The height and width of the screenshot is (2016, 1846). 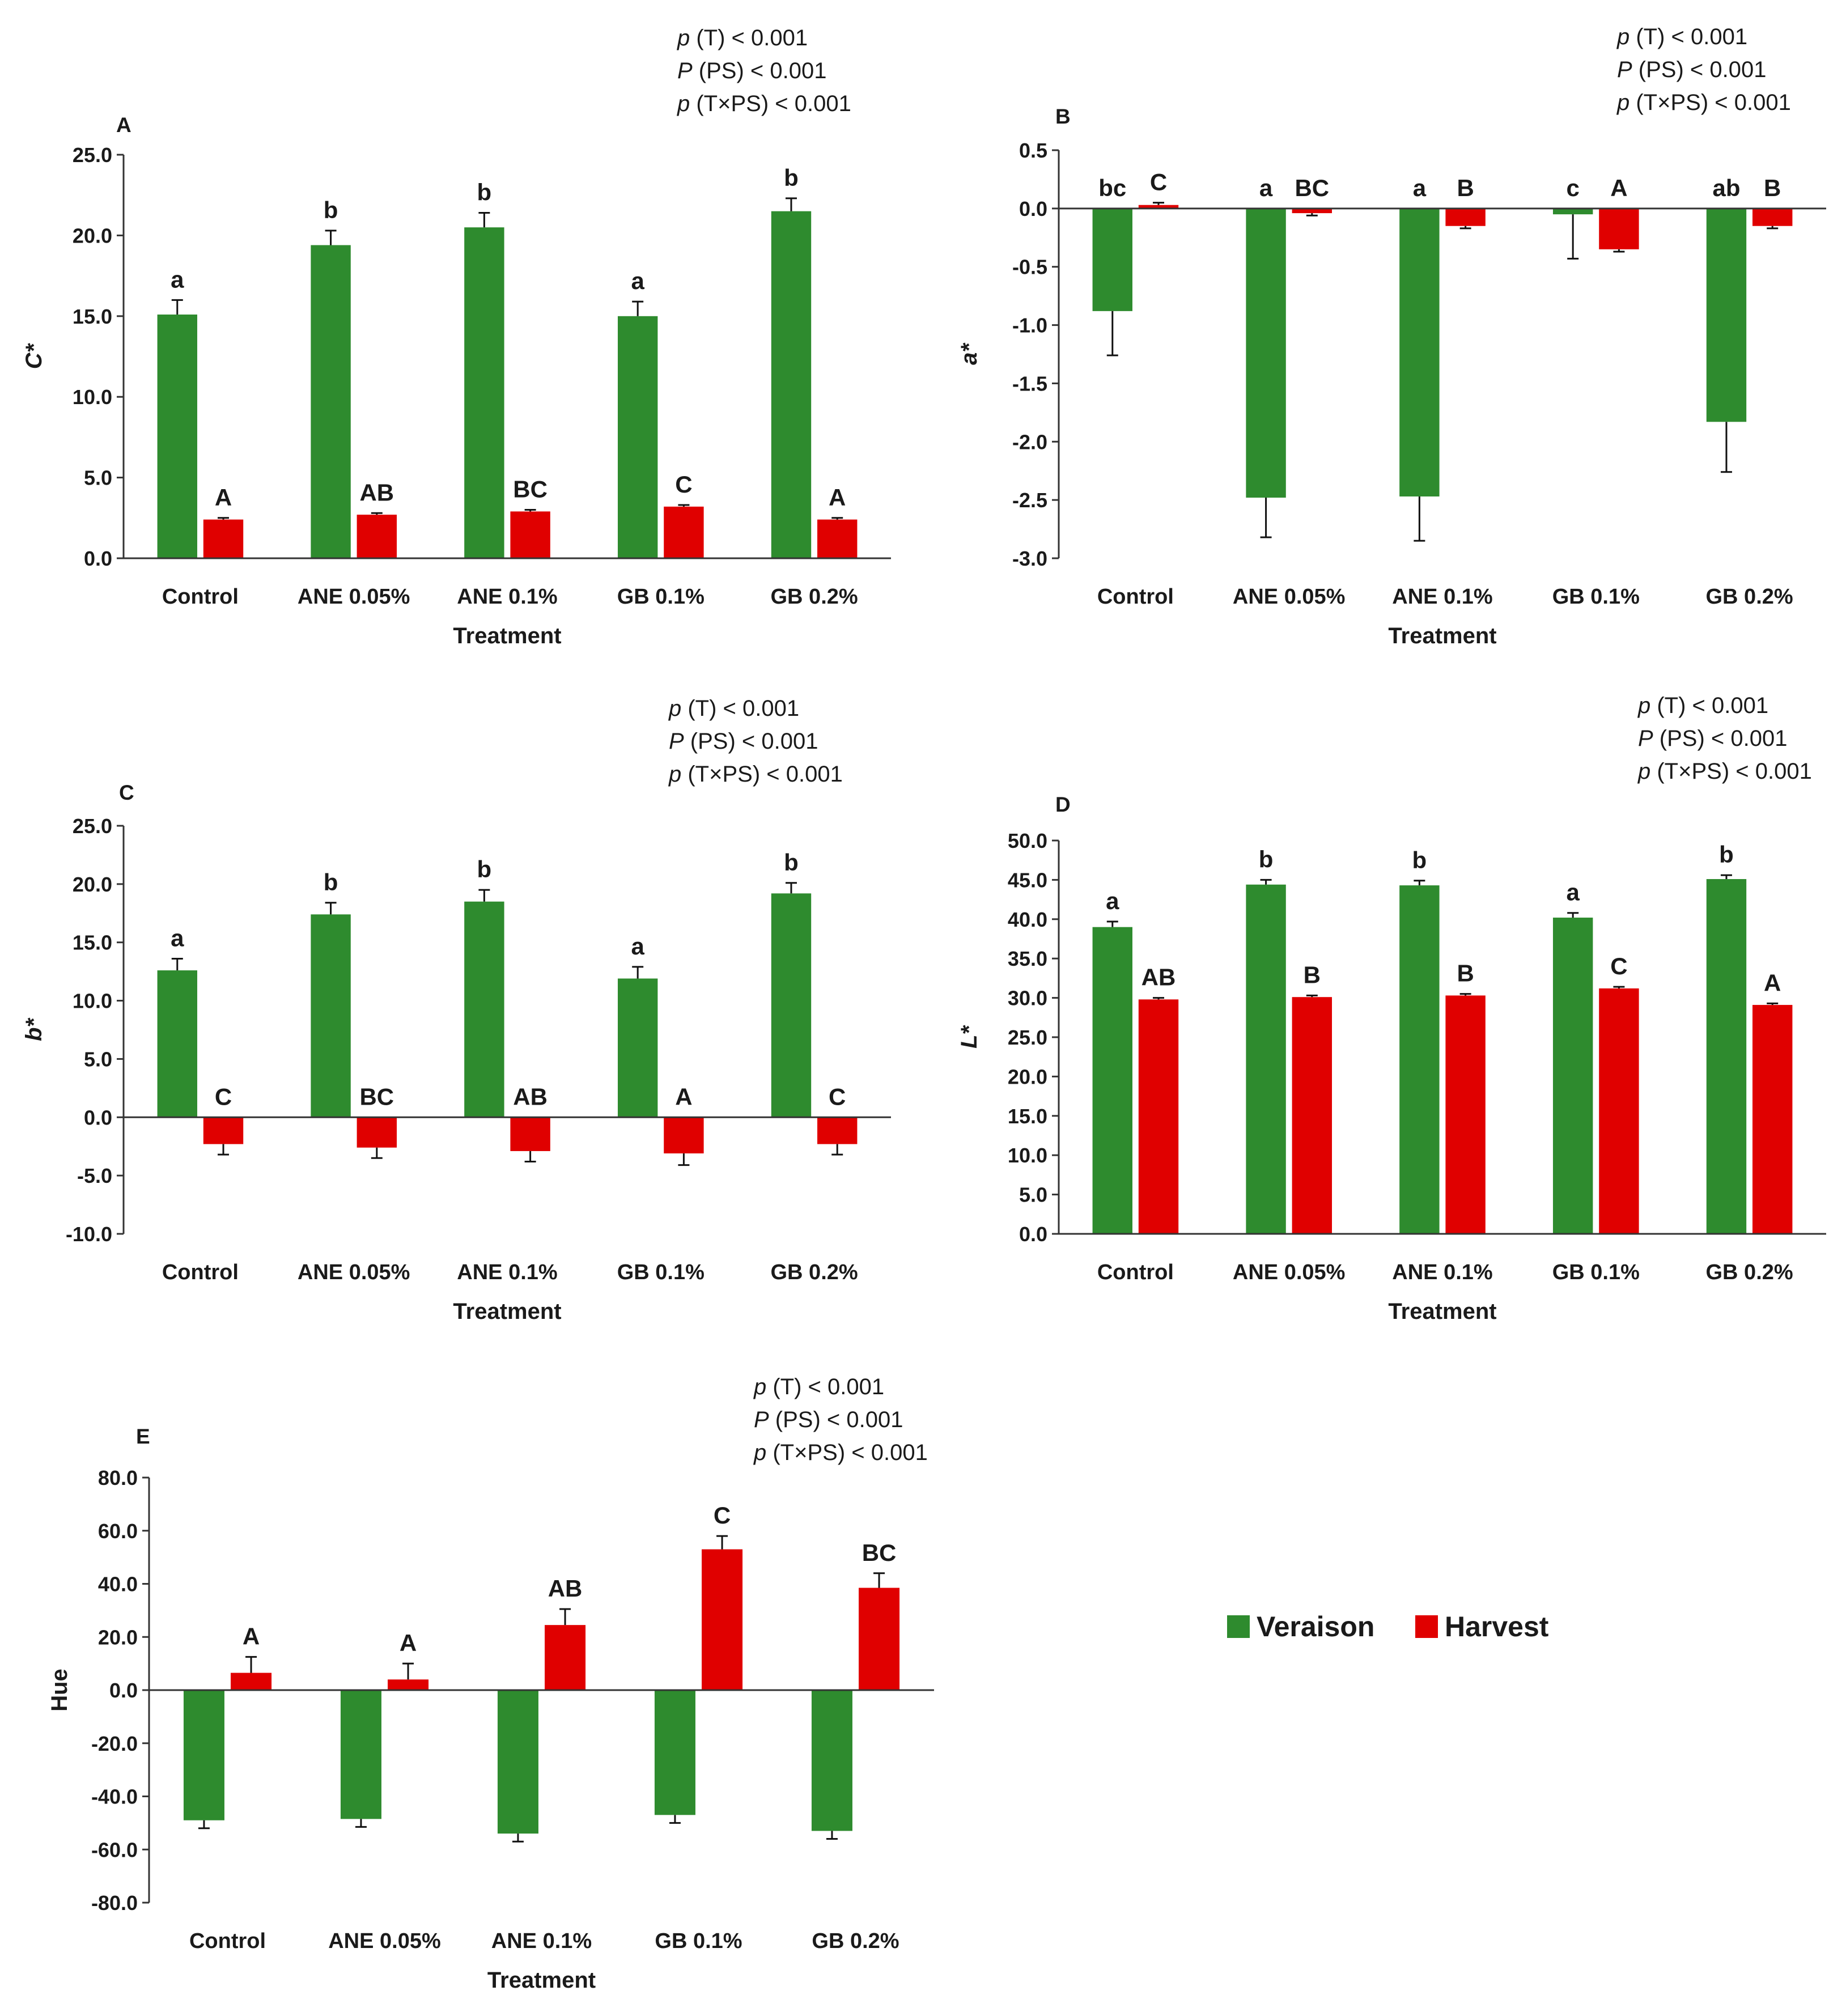 I want to click on y-tick-label: 45.0, so click(x=1027, y=880).